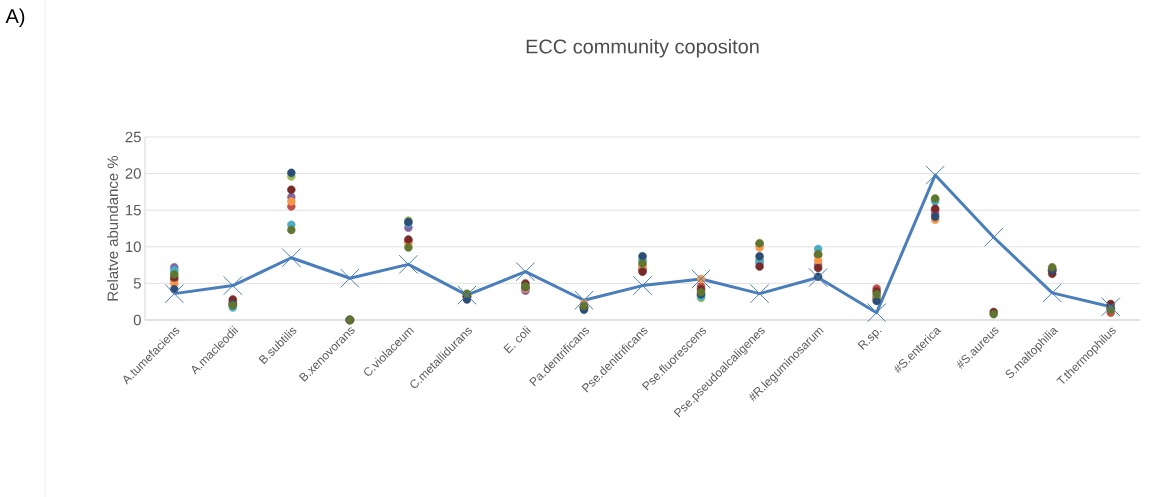 This screenshot has width=1153, height=497. What do you see at coordinates (113, 228) in the screenshot?
I see `y-axis-title: Relatve abundance %` at bounding box center [113, 228].